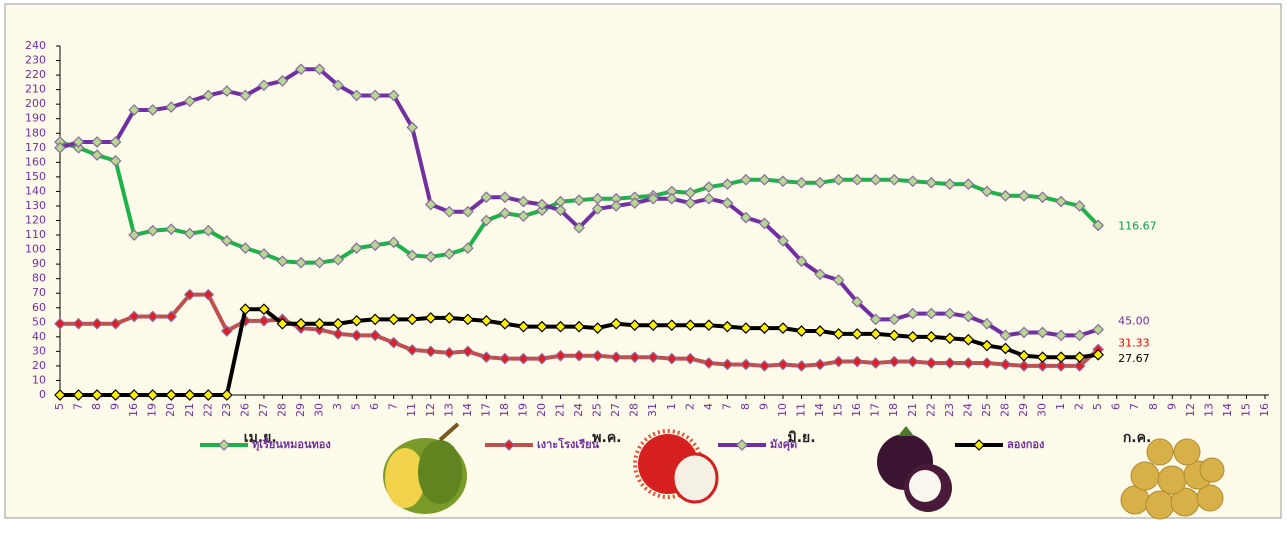 The height and width of the screenshot is (545, 1287). What do you see at coordinates (708, 406) in the screenshot?
I see `x-tick-label: 4` at bounding box center [708, 406].